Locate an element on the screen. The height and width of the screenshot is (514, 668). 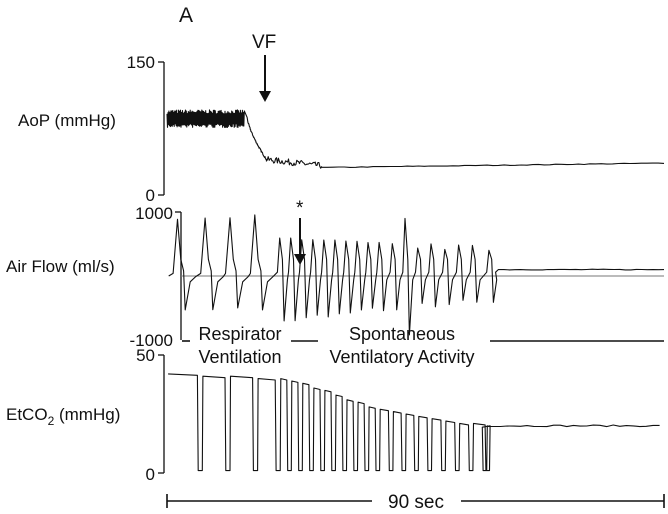
spontaneous-label-line2: Ventilatory Activity is located at coordinates (401, 357).